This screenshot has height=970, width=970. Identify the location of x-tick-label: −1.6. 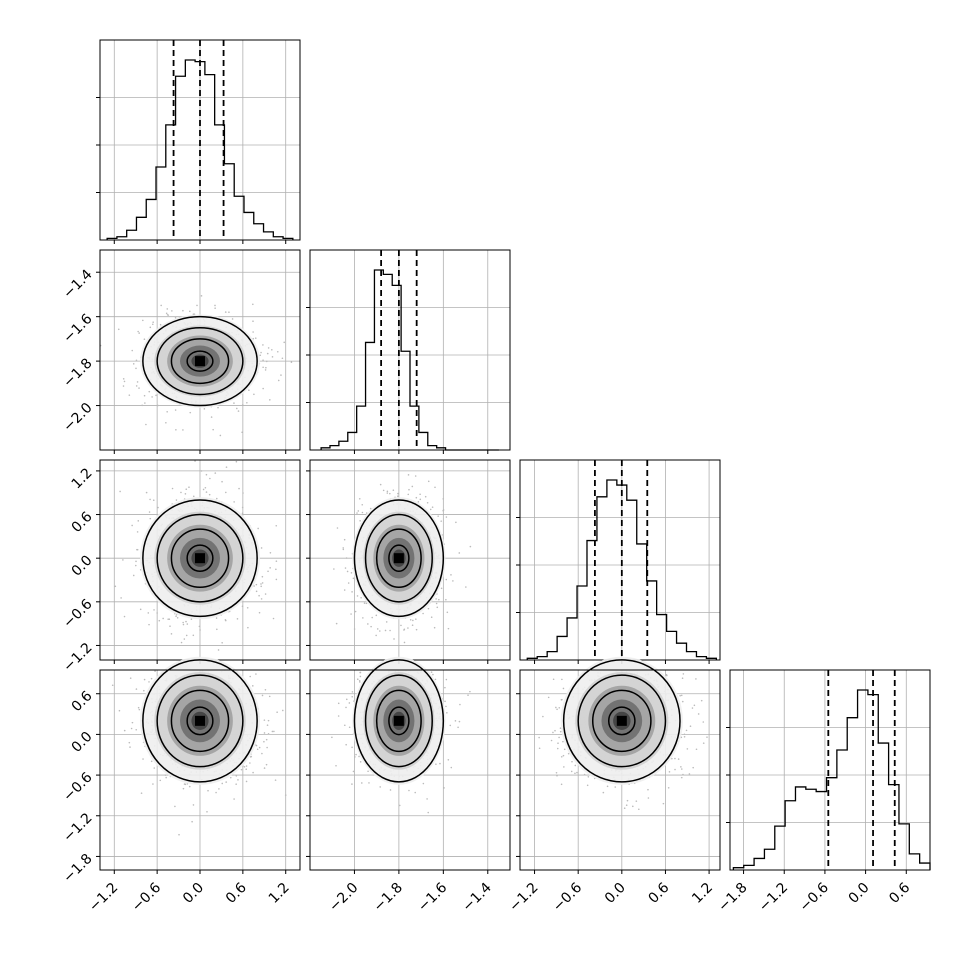
(432, 897).